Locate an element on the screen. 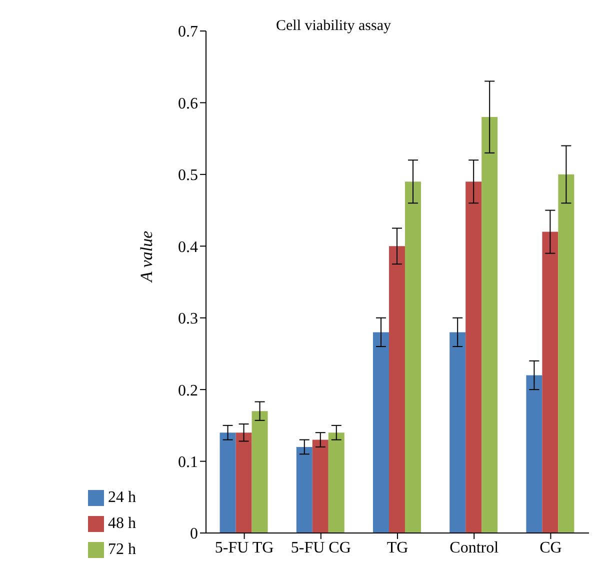 Image resolution: width=607 pixels, height=571 pixels. y-tick-label: 0.7 is located at coordinates (188, 32).